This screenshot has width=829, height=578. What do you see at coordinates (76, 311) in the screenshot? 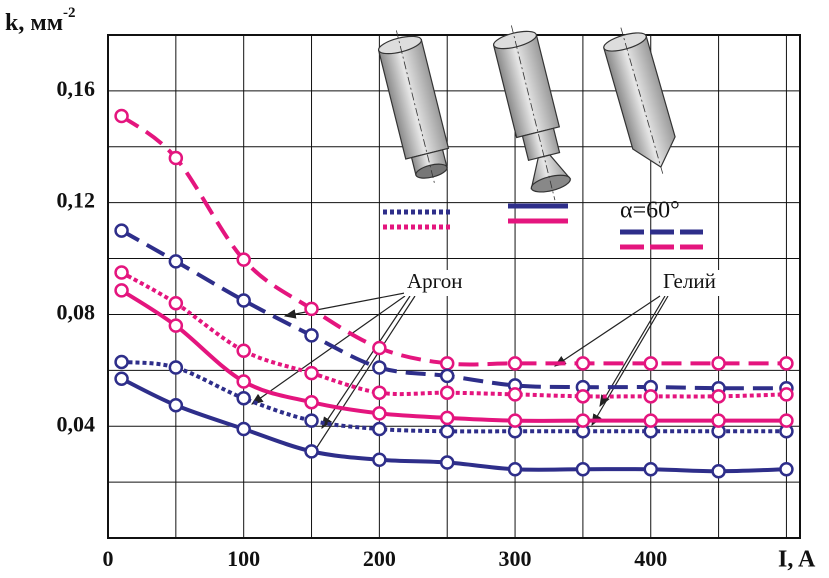
I see `y-tick-label: 0,08` at bounding box center [76, 311].